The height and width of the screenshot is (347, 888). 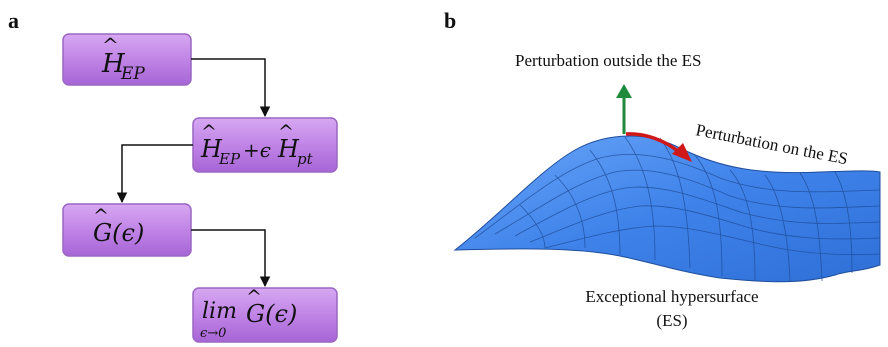 I want to click on flow-box-limit: lim ϵ→0 G(ϵ) ^, so click(x=265, y=314).